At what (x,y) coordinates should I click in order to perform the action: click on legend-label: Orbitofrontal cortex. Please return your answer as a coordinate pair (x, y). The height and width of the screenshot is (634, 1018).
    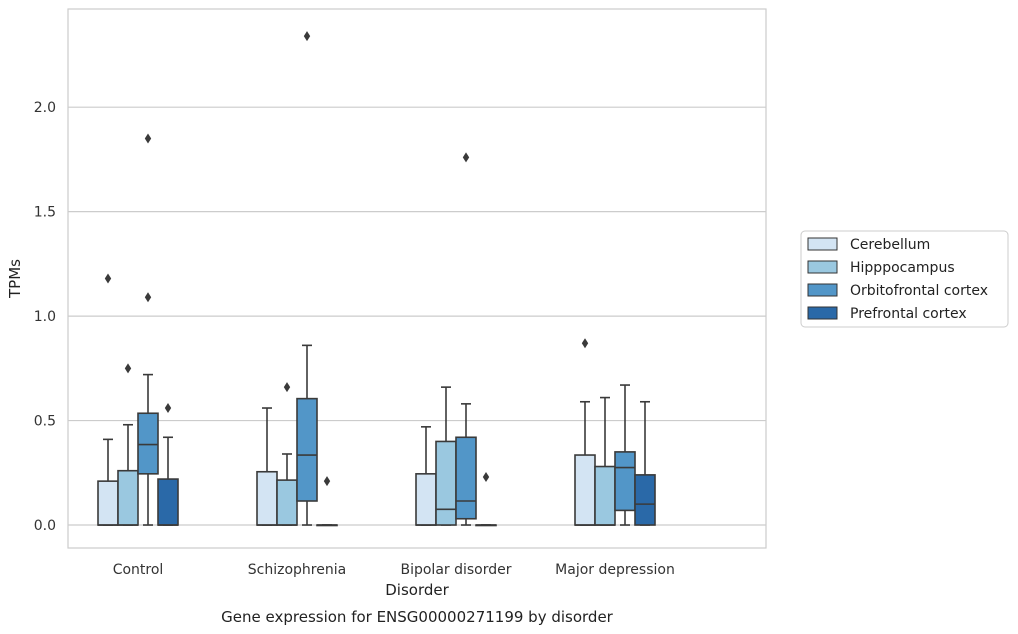
    Looking at the image, I should click on (919, 291).